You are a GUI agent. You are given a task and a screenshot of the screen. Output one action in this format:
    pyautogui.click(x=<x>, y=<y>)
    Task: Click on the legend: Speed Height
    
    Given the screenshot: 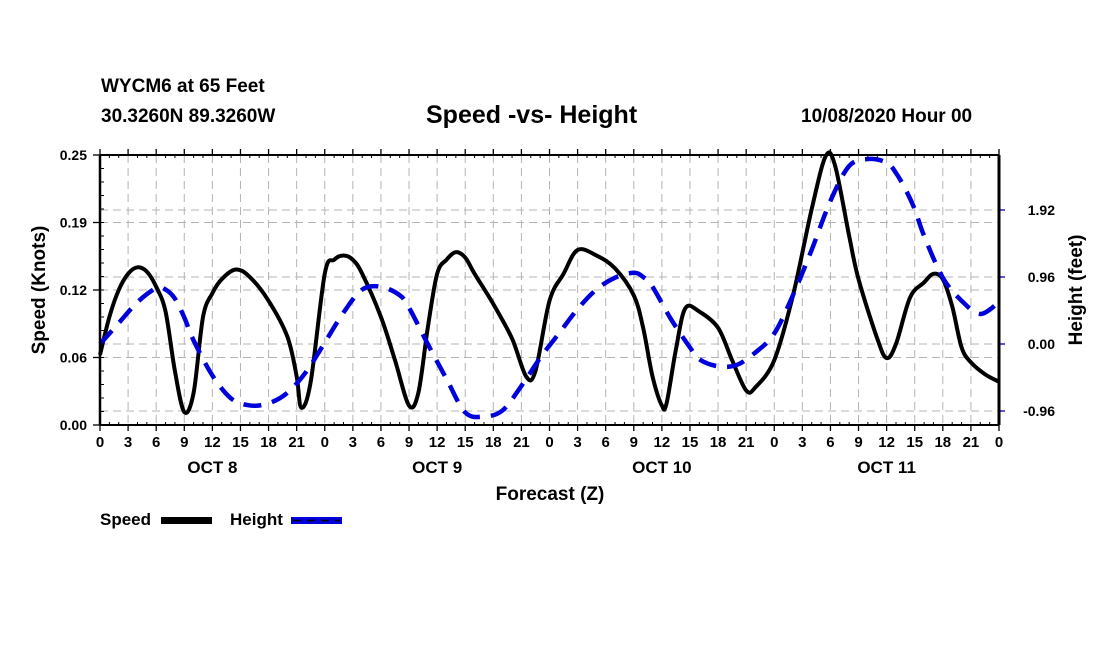 What is the action you would take?
    pyautogui.click(x=221, y=519)
    